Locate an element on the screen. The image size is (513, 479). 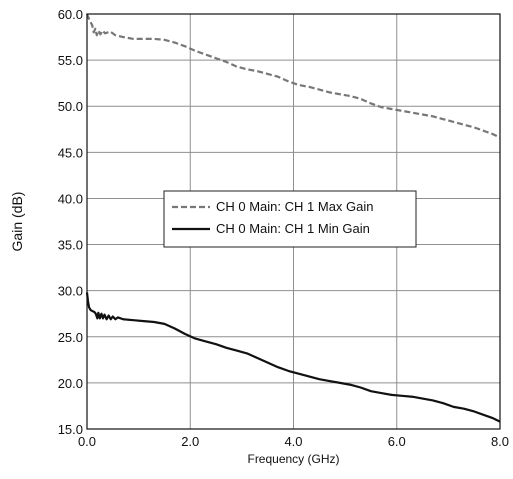
y-tick-label: 35.0 is located at coordinates (70, 245).